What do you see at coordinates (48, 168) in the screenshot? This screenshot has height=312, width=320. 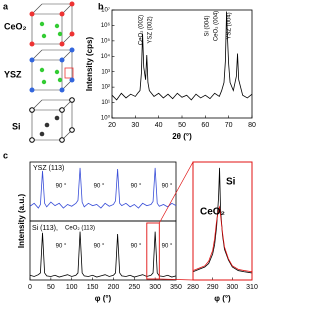 I see `series-label: YSZ (113)` at bounding box center [48, 168].